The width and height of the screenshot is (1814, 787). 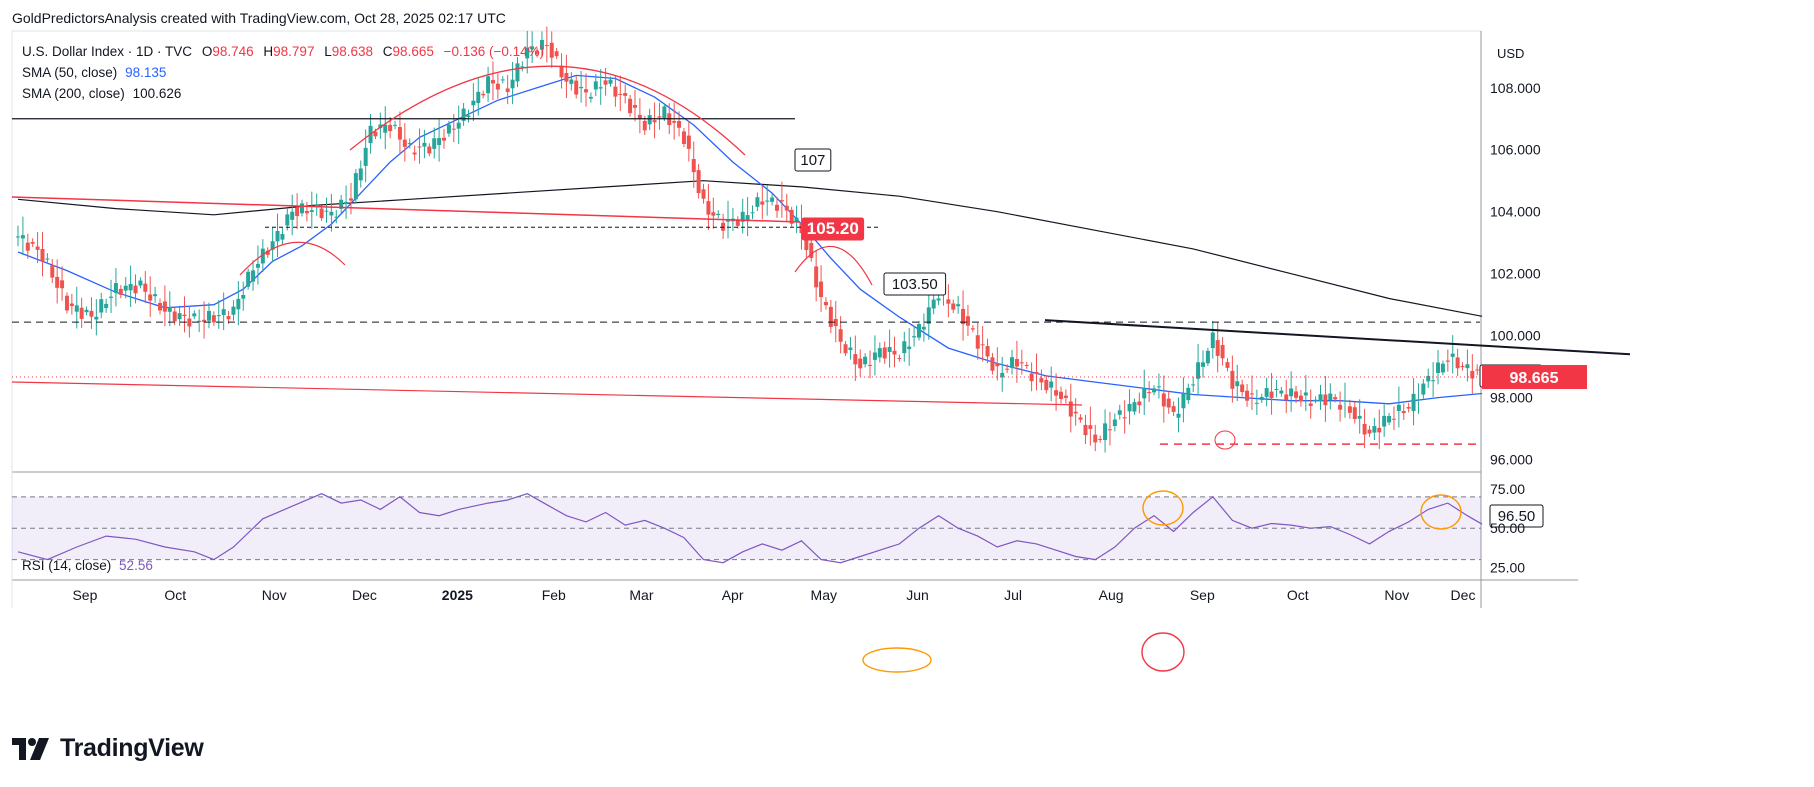 What do you see at coordinates (67, 565) in the screenshot?
I see `rsi-label: RSI (14, close)` at bounding box center [67, 565].